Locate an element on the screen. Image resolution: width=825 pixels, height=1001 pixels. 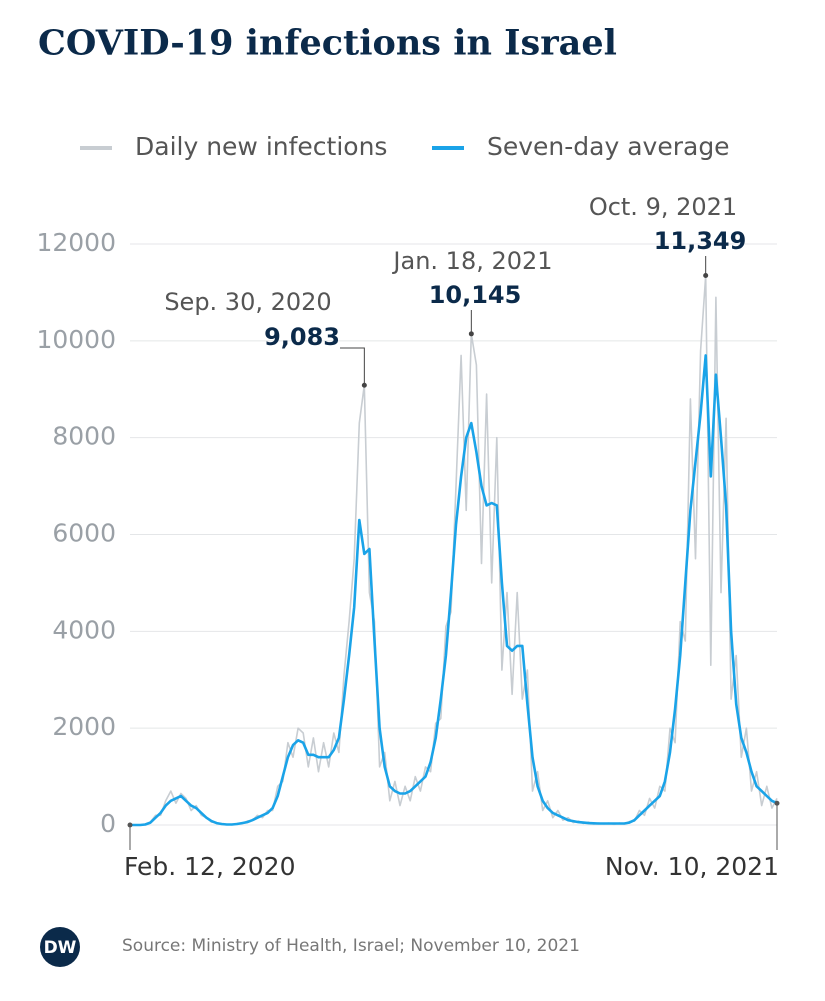
annotation-date: Oct. 9, 2021 is located at coordinates (663, 207).